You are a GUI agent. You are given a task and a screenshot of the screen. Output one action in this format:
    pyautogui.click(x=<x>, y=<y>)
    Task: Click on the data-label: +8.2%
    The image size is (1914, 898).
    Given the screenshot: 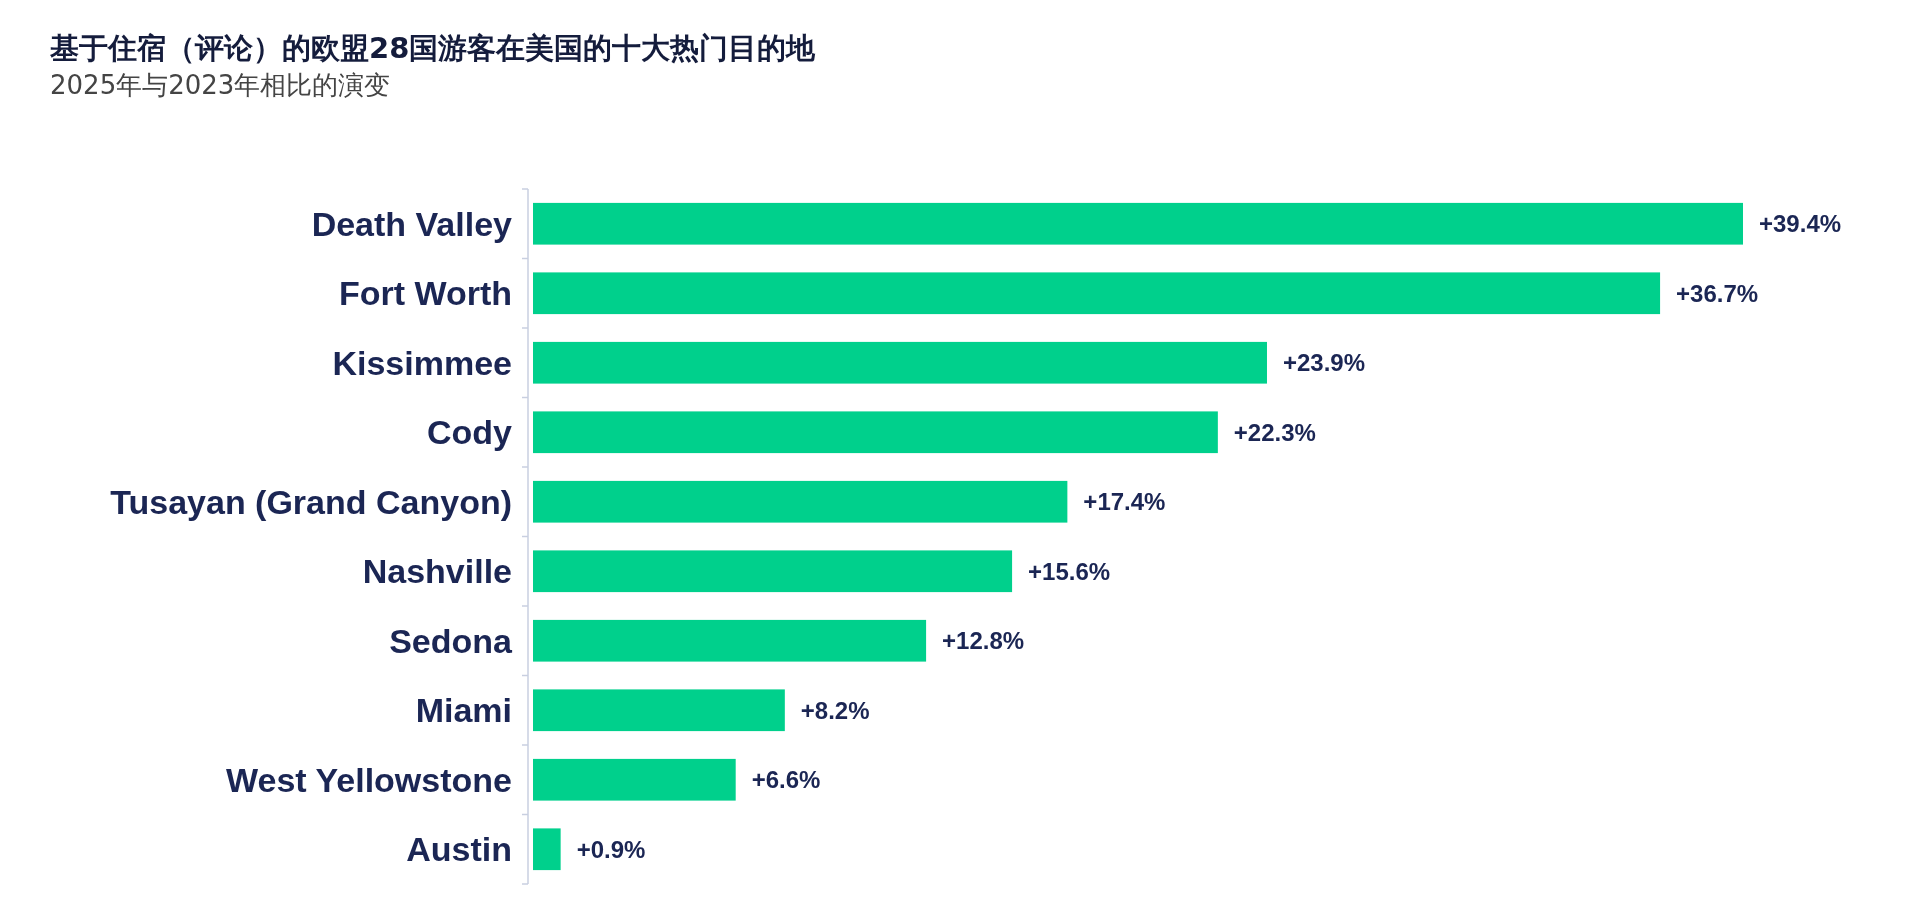 What is the action you would take?
    pyautogui.click(x=835, y=710)
    